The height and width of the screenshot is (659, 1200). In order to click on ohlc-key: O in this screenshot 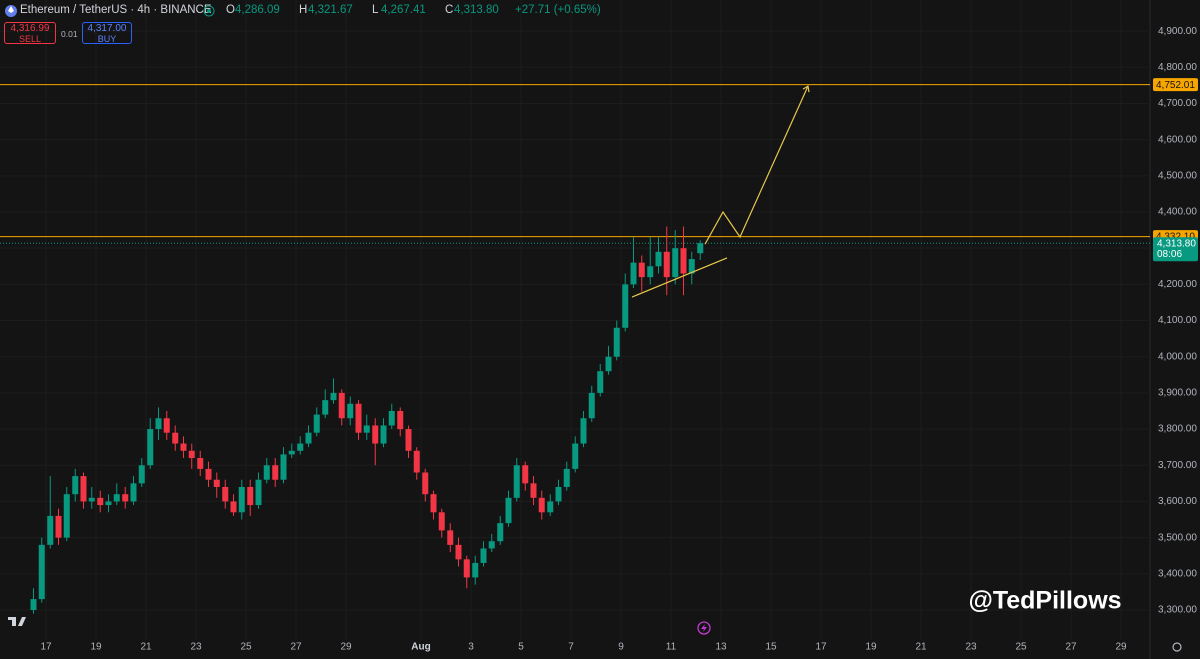, I will do `click(230, 10)`.